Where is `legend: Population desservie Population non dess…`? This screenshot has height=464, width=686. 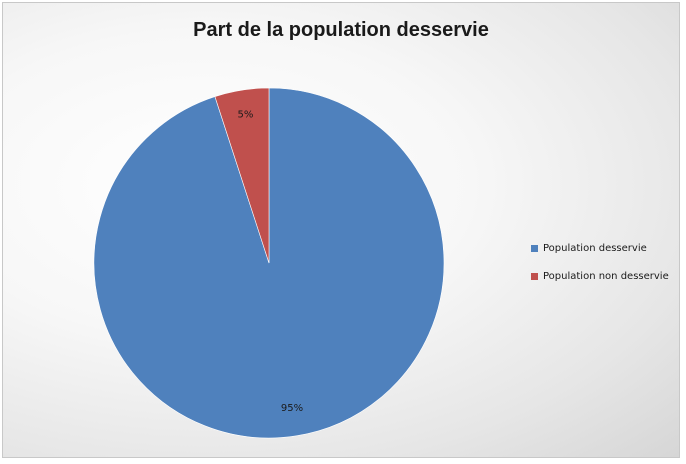 legend: Population desservie Population non dess… is located at coordinates (600, 269).